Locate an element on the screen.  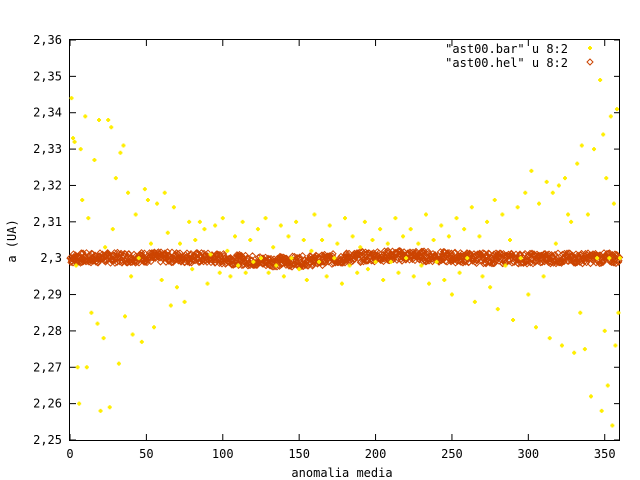
y-tick-label: 2,34 is located at coordinates (47, 113).